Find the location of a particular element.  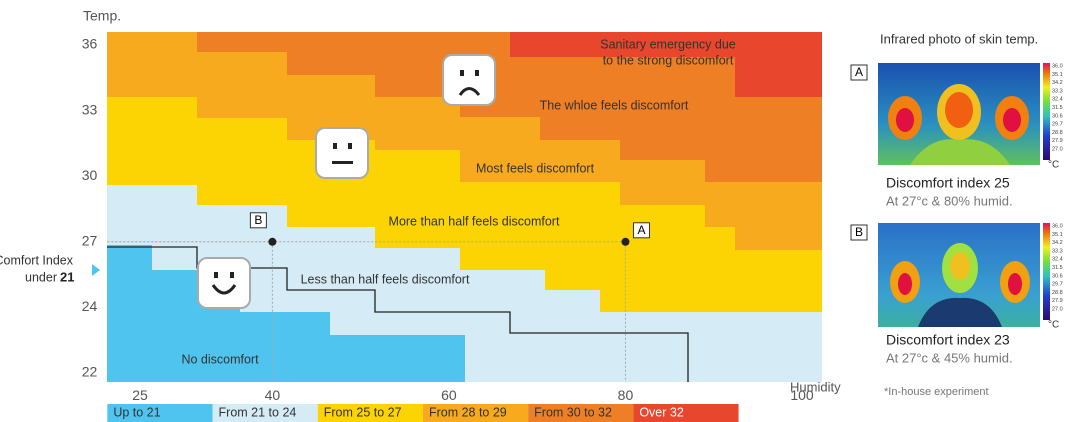

x-tick-label: 25 is located at coordinates (140, 395).